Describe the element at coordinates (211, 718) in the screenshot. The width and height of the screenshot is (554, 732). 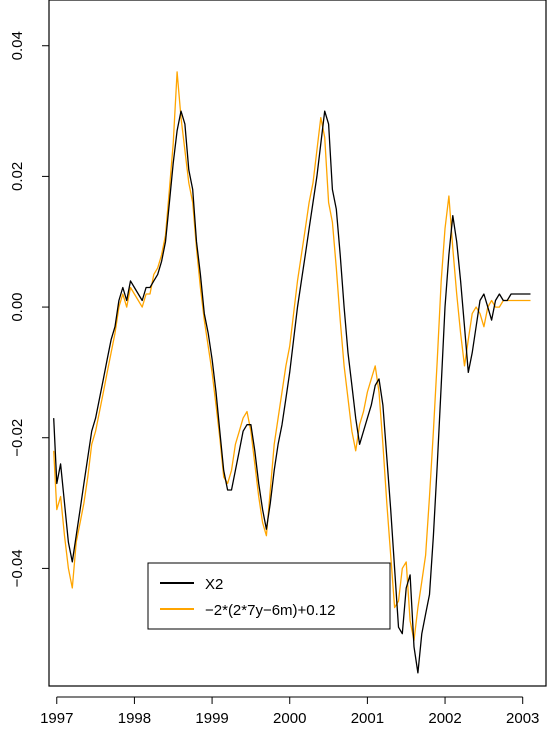
I see `x-tick-label: 1999` at that location.